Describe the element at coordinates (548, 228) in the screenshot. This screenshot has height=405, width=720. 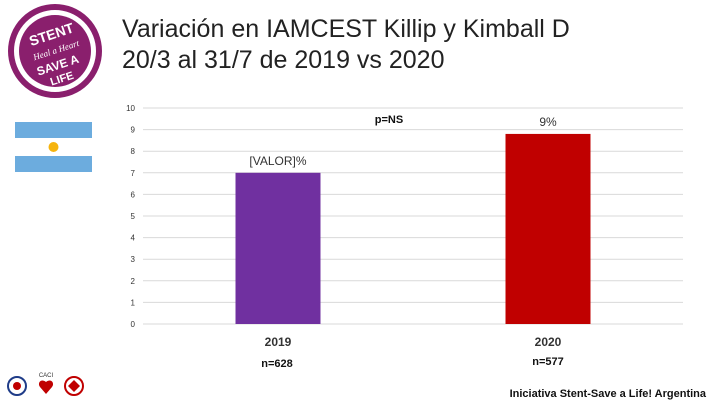
I see `bar-2020` at that location.